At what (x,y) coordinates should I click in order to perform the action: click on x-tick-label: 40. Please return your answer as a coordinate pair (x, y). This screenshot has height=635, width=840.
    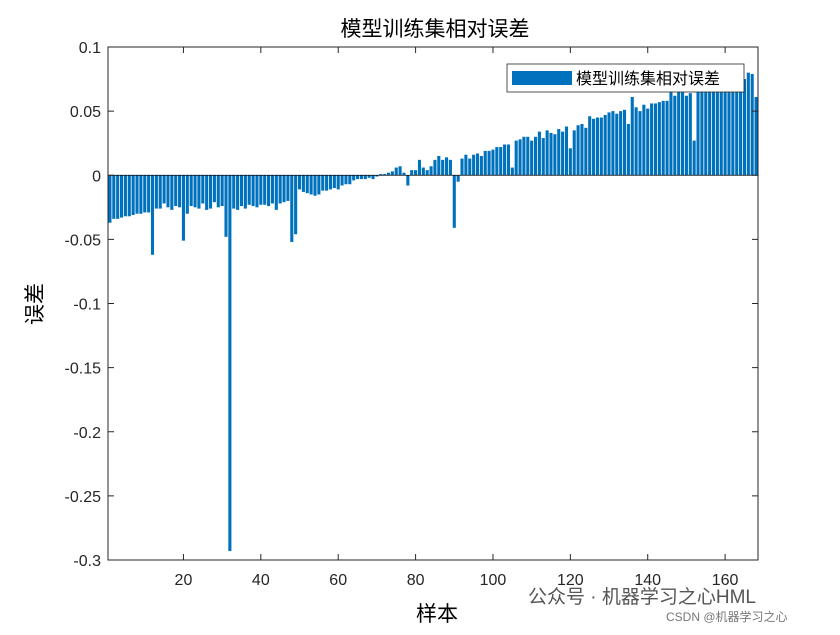
    Looking at the image, I should click on (261, 580).